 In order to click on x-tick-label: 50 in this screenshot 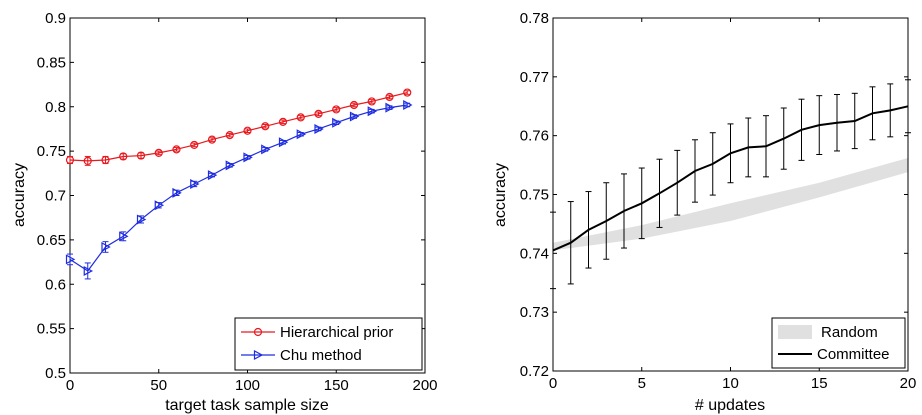, I will do `click(158, 385)`.